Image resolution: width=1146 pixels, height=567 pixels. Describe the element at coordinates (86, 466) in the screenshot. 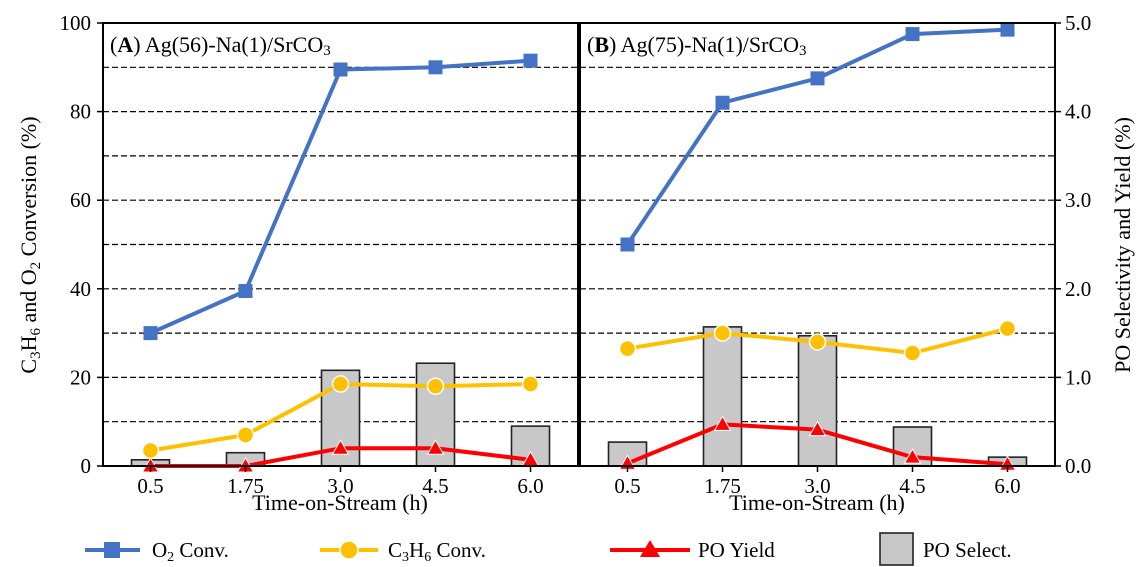

I see `ytick-label-left: 0` at that location.